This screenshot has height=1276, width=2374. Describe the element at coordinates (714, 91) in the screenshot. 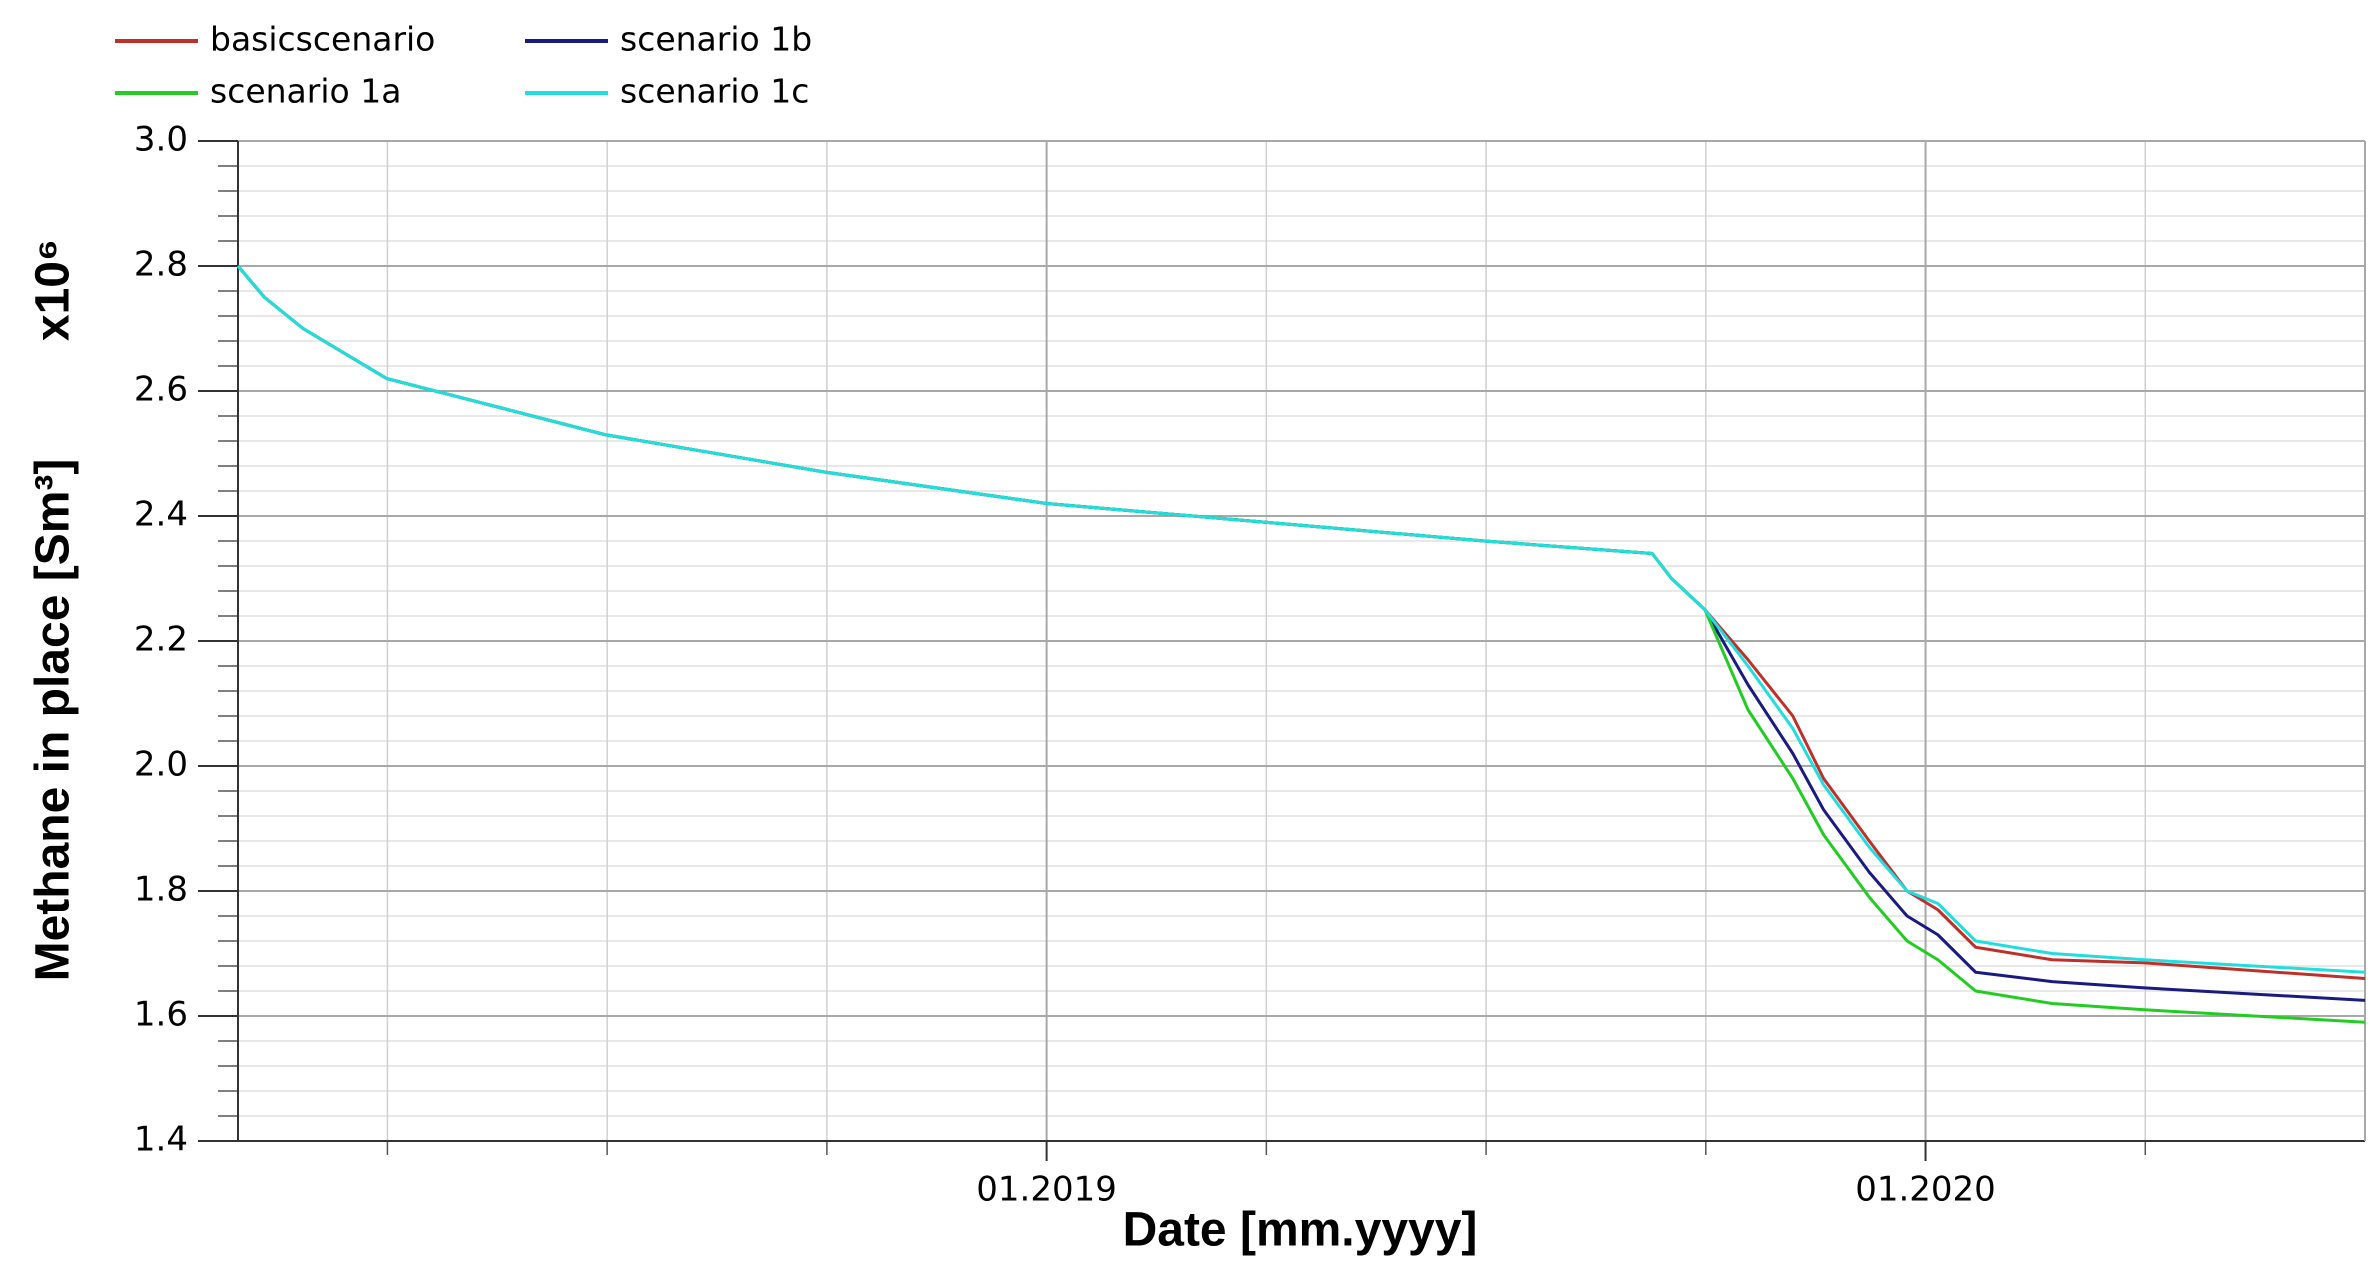

I see `legend-label: scenario 1c` at that location.